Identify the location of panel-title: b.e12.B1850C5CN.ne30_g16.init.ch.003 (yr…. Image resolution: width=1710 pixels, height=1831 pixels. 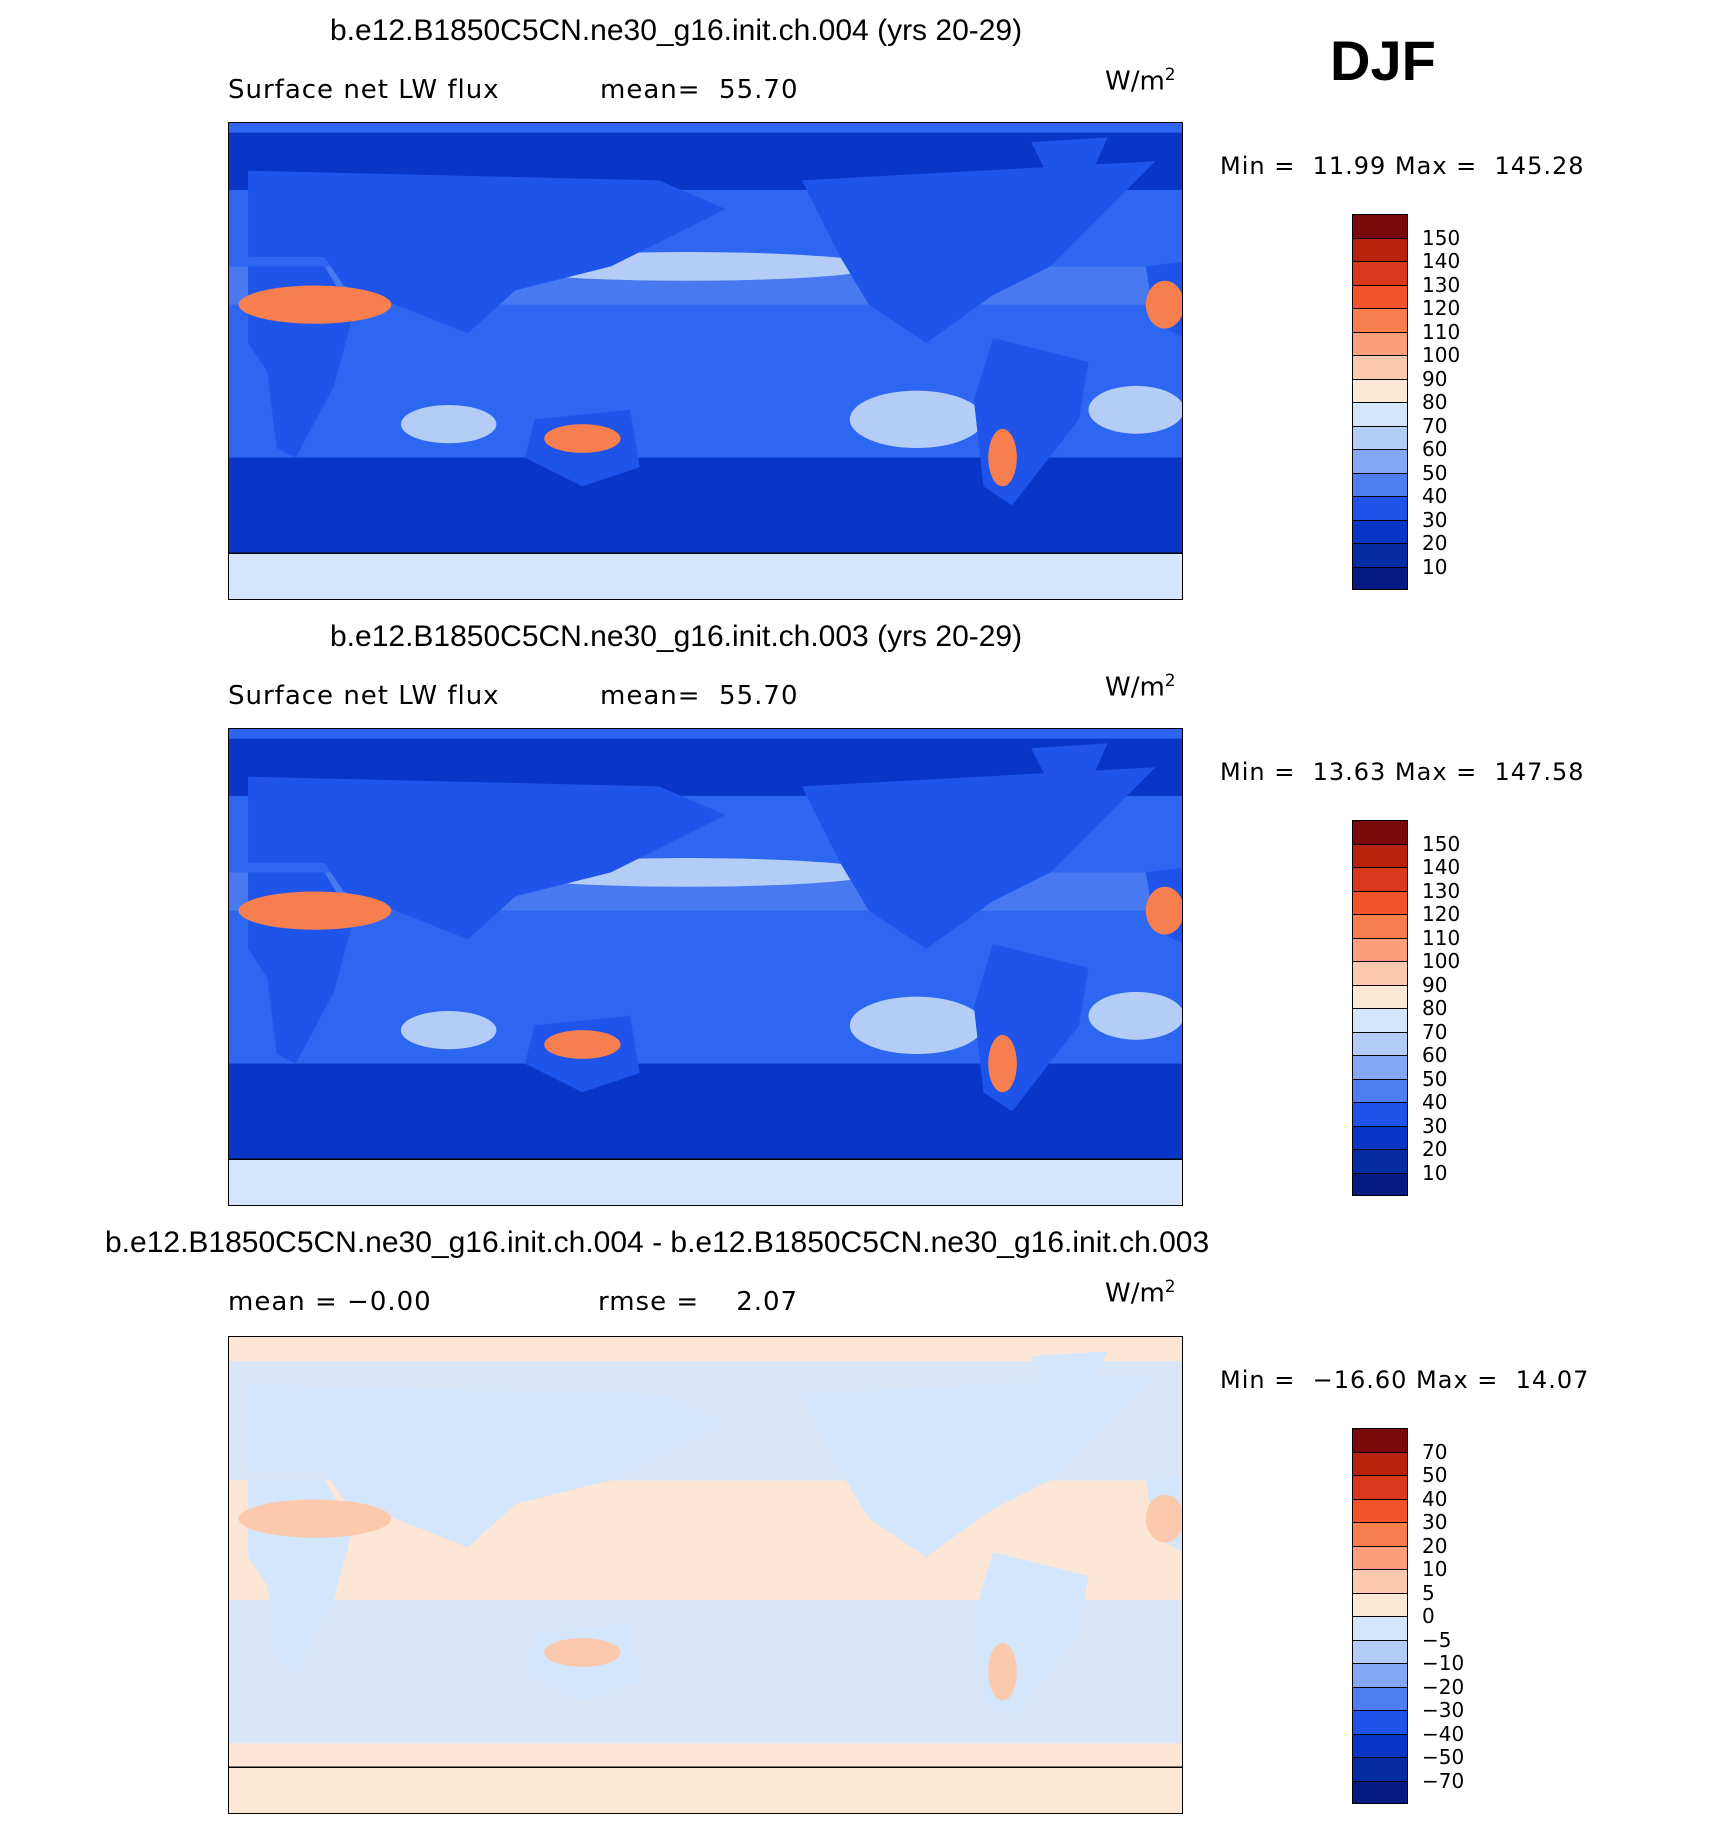
(676, 636).